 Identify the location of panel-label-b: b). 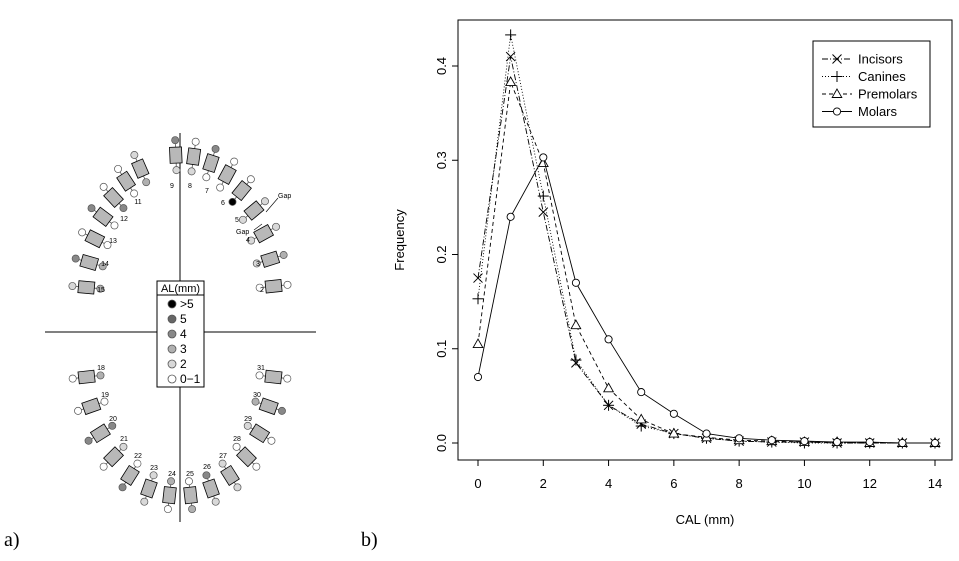
(369, 540).